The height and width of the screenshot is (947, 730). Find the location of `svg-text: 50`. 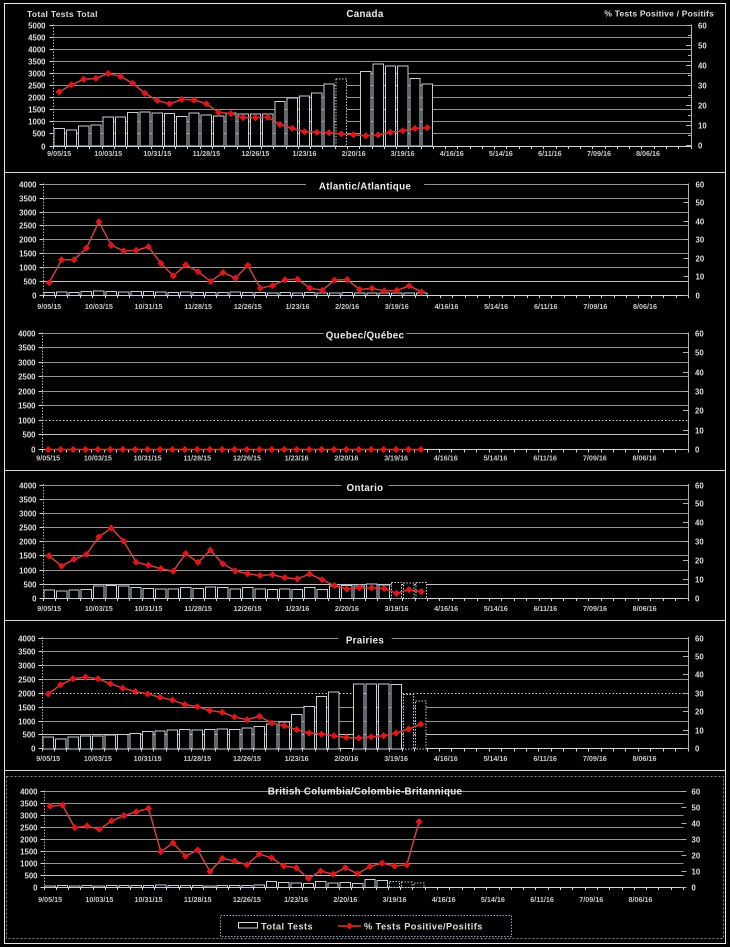

svg-text: 50 is located at coordinates (699, 503).